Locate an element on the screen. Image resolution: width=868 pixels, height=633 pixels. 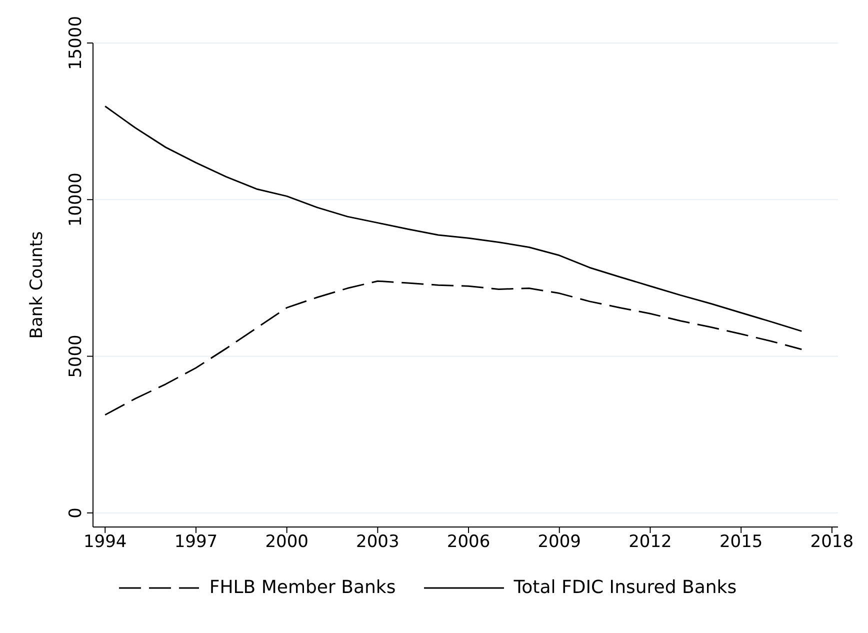
y-tick-label: 5000 is located at coordinates (76, 356).